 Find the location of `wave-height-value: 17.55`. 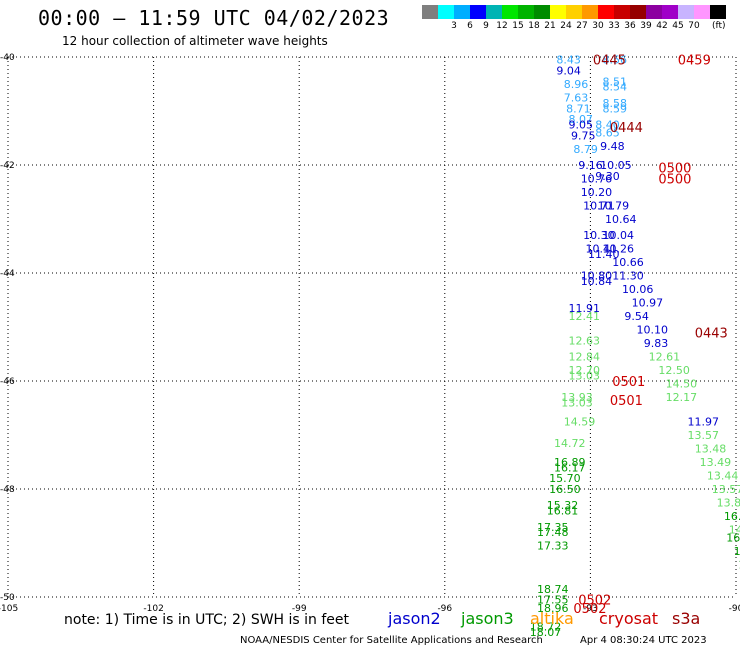

wave-height-value: 17.55 is located at coordinates (553, 600).